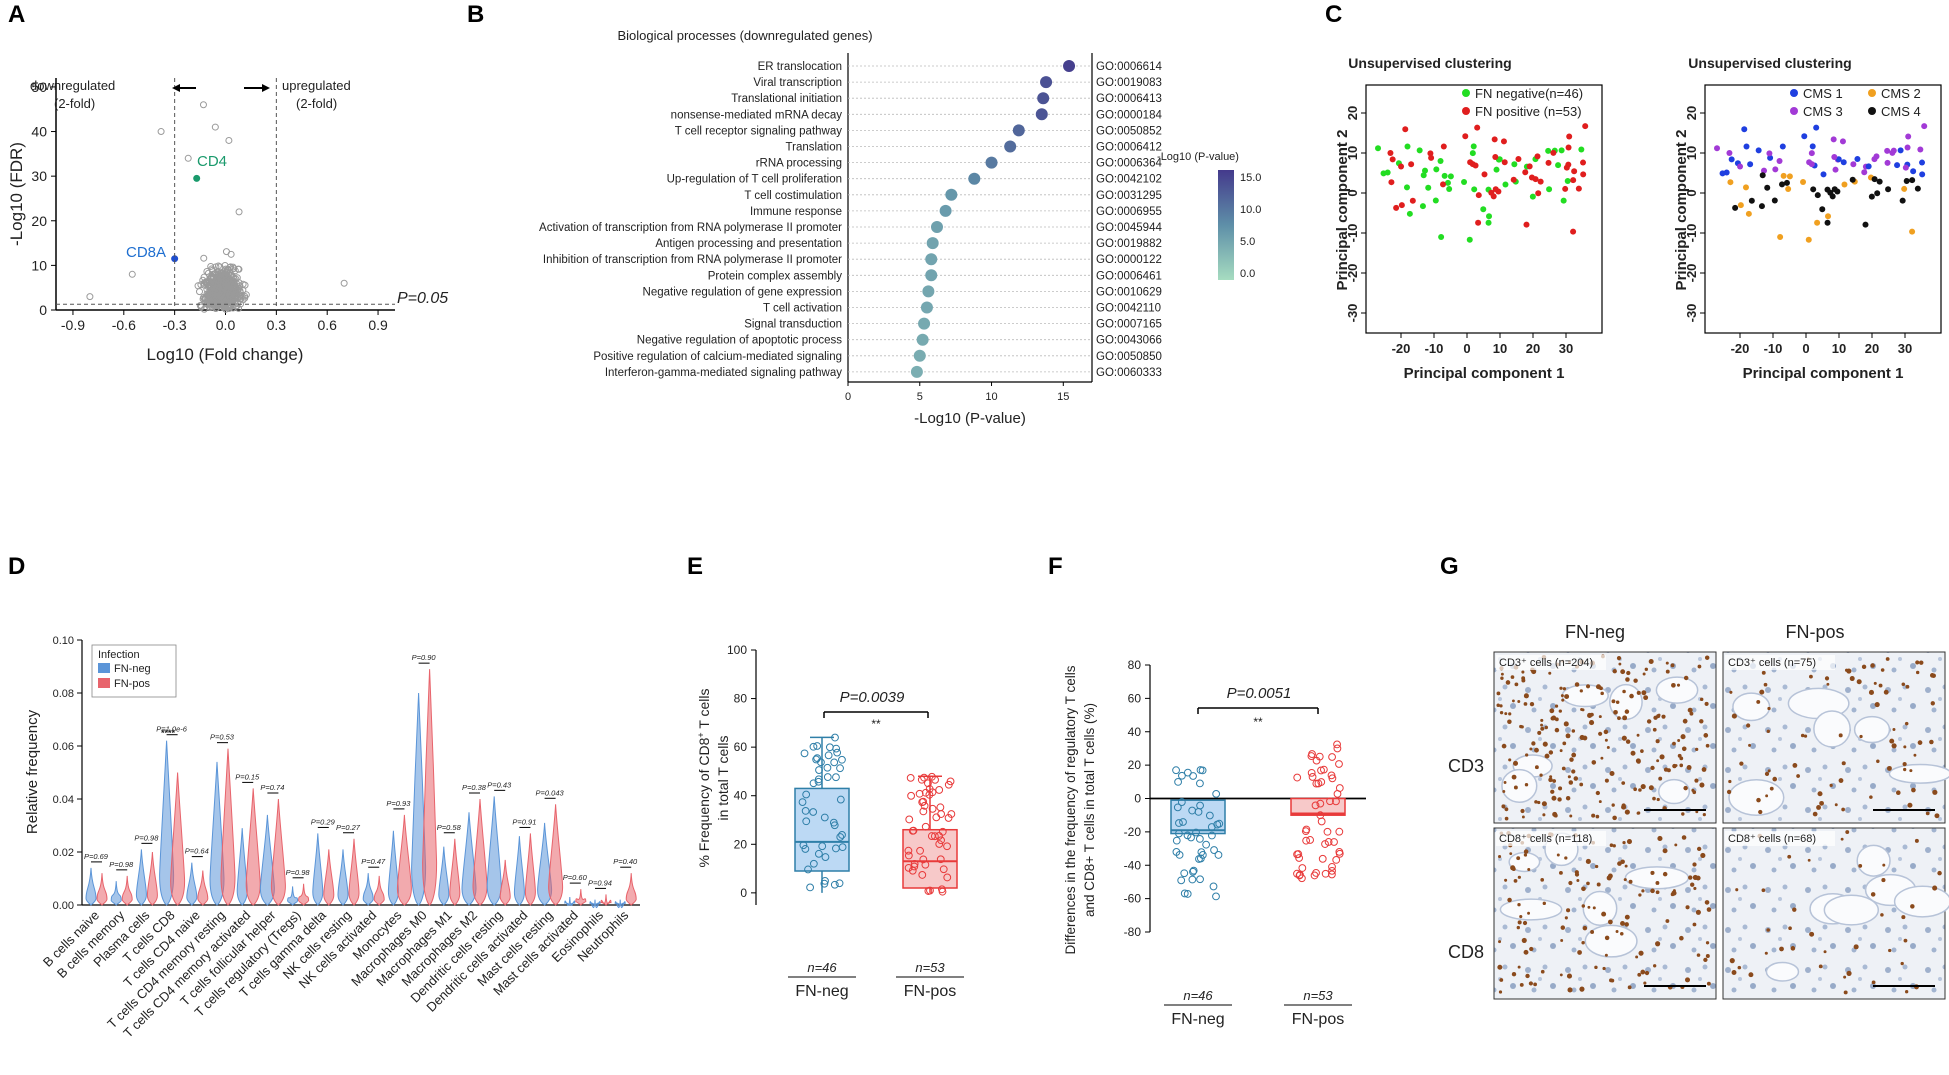 The height and width of the screenshot is (1075, 1949). I want to click on go-id-label: GO:0043066, so click(1129, 341).